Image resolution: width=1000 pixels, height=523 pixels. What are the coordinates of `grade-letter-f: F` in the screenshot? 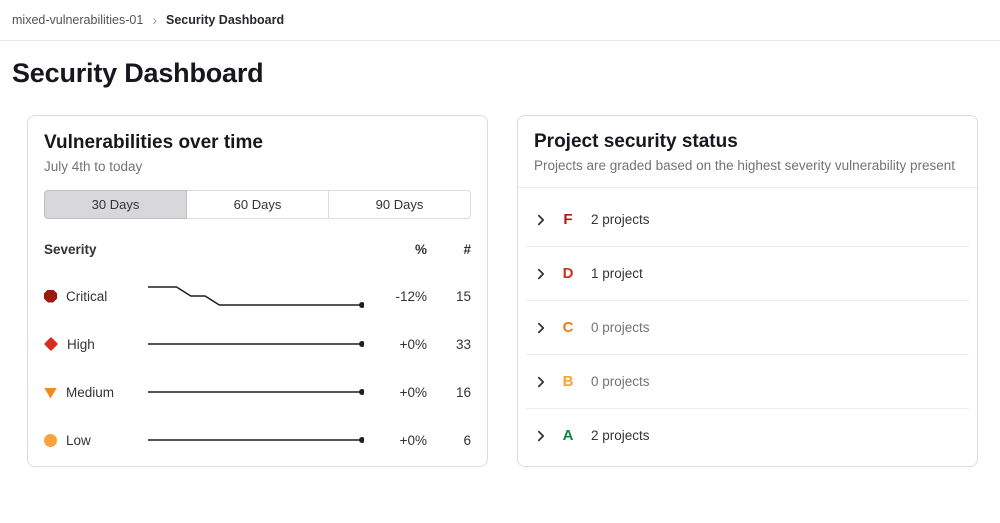 It's located at (568, 219).